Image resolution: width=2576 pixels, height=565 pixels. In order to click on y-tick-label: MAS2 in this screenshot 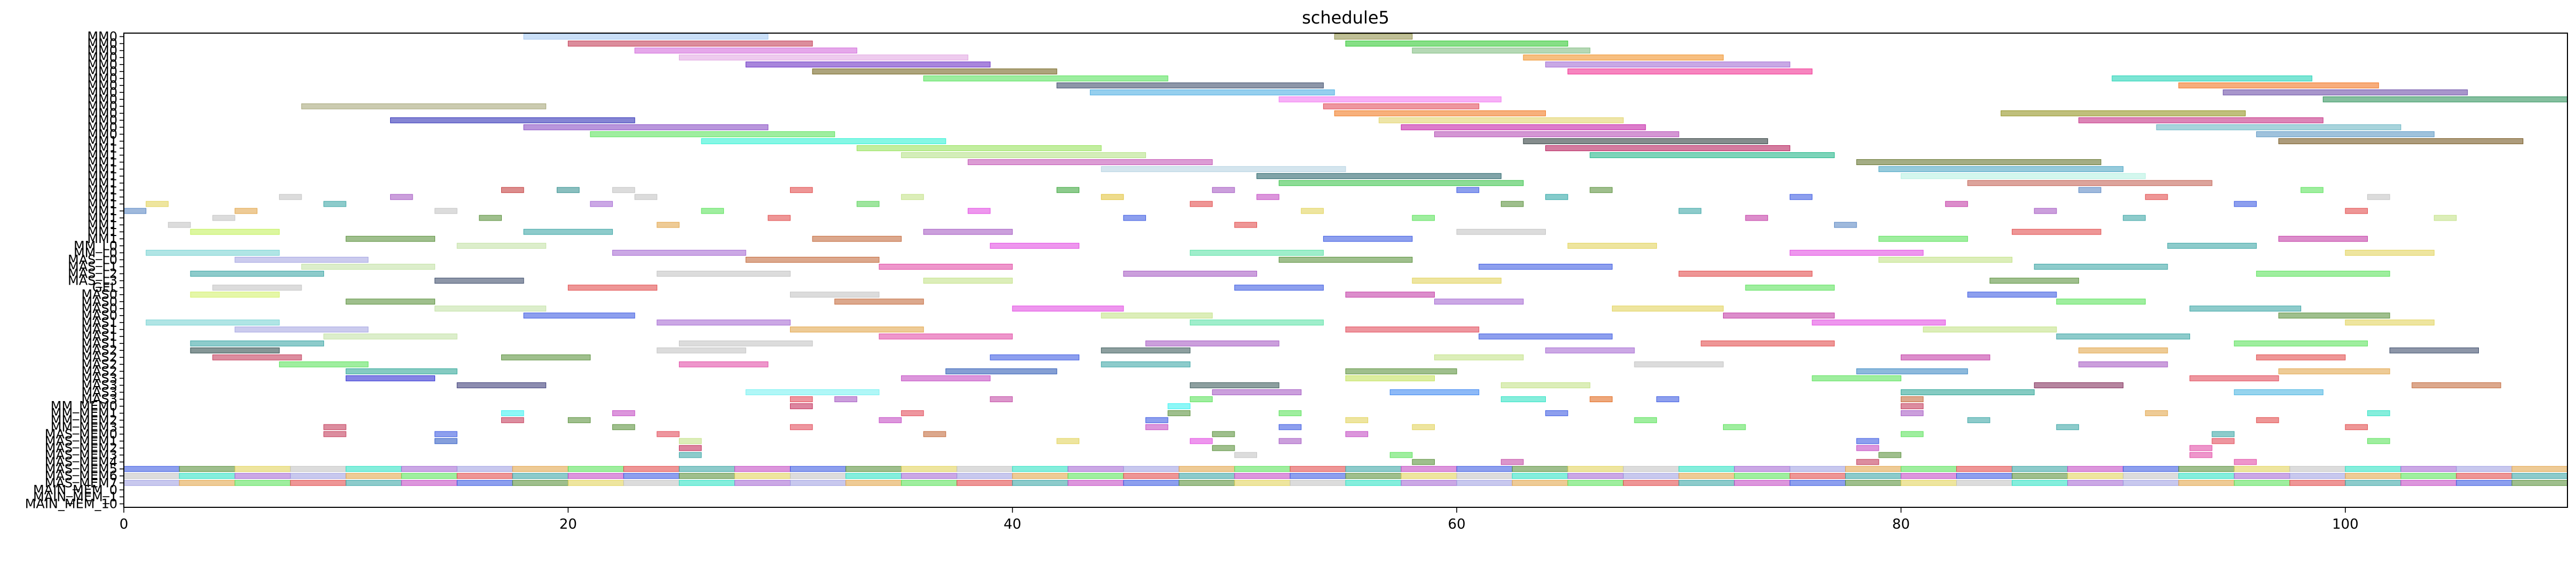, I will do `click(99, 357)`.